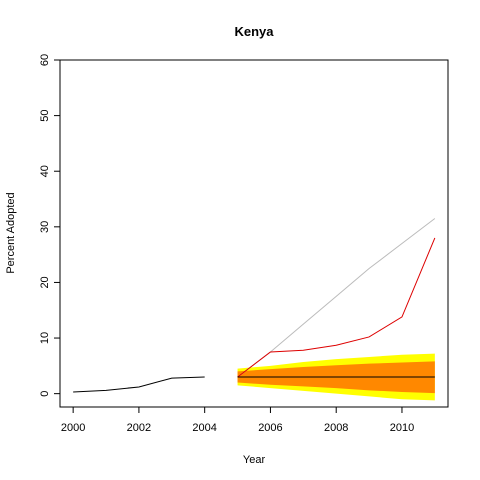 The image size is (480, 480). What do you see at coordinates (204, 428) in the screenshot?
I see `x-tick-label: 2004` at bounding box center [204, 428].